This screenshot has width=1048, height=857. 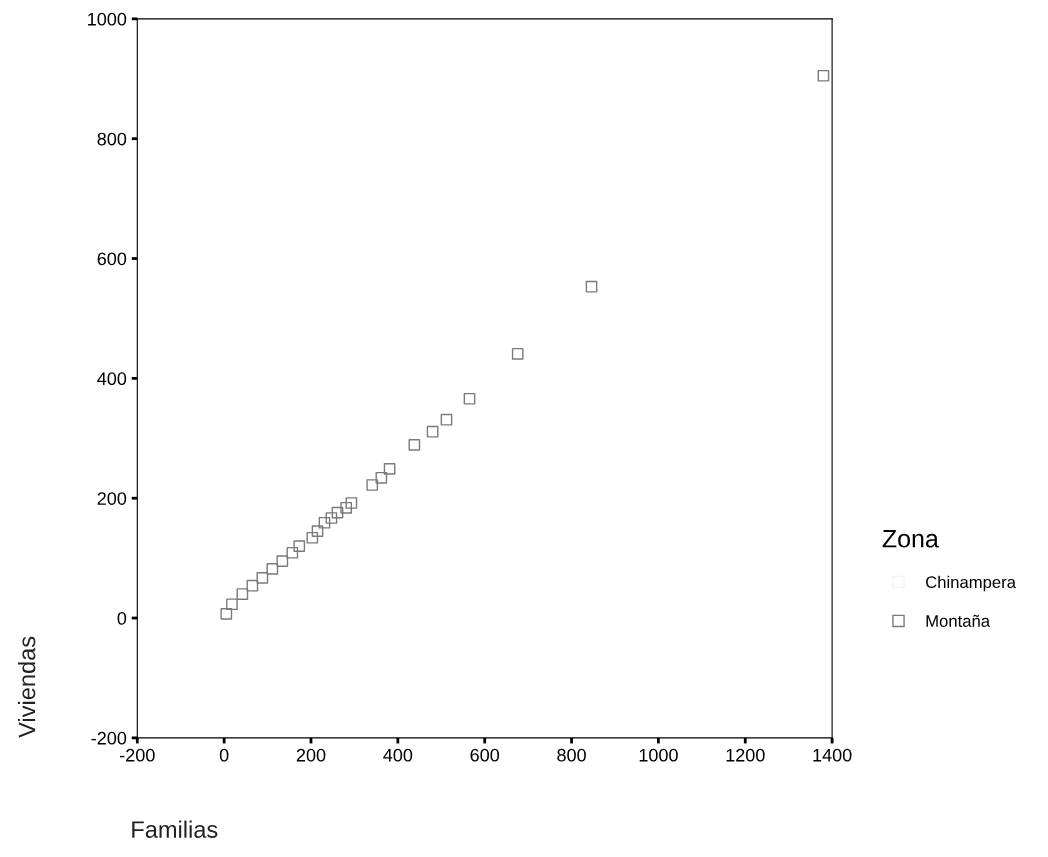 What do you see at coordinates (109, 738) in the screenshot?
I see `y-tick-label: -200` at bounding box center [109, 738].